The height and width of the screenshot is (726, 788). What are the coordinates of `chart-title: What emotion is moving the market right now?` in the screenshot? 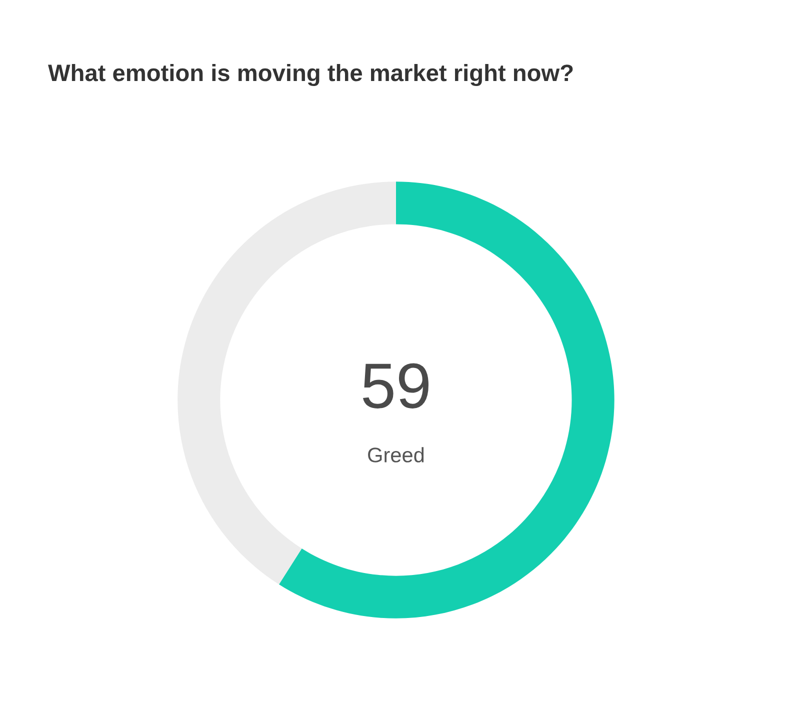 It's located at (310, 75).